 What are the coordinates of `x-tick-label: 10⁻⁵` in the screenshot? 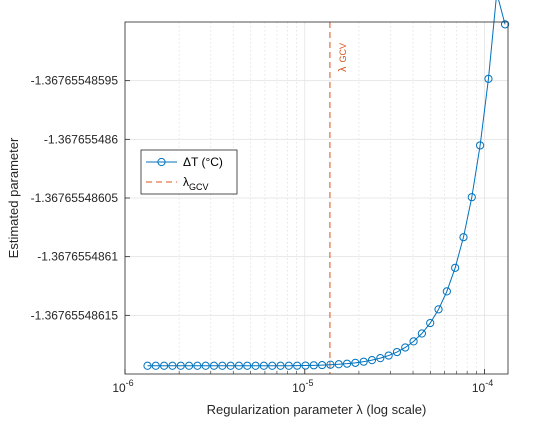 It's located at (302, 386).